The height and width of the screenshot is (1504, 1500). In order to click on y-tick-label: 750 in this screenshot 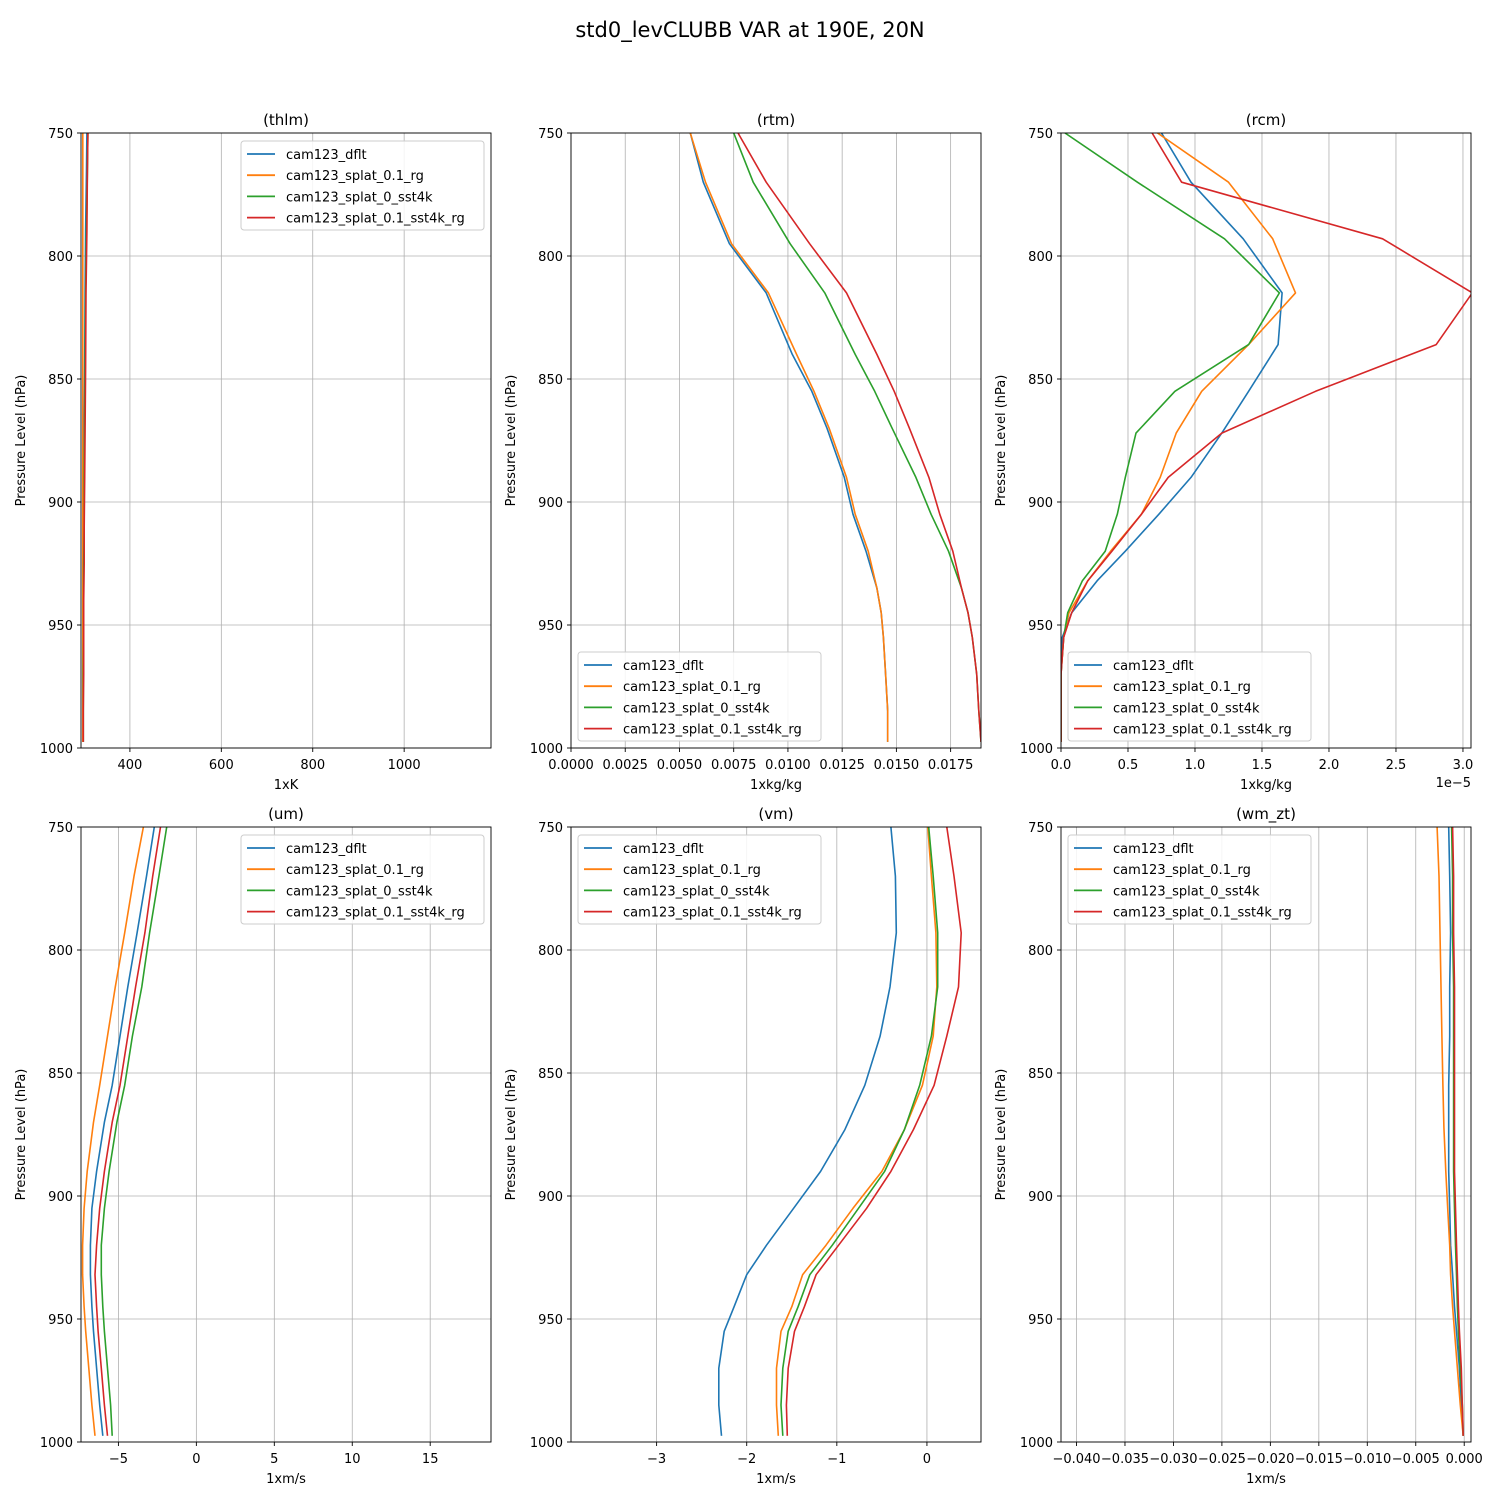, I will do `click(60, 828)`.